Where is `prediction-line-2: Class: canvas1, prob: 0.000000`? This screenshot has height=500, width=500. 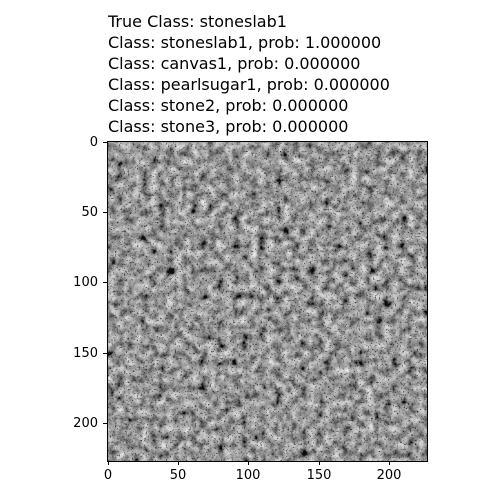
prediction-line-2: Class: canvas1, prob: 0.000000 is located at coordinates (249, 63).